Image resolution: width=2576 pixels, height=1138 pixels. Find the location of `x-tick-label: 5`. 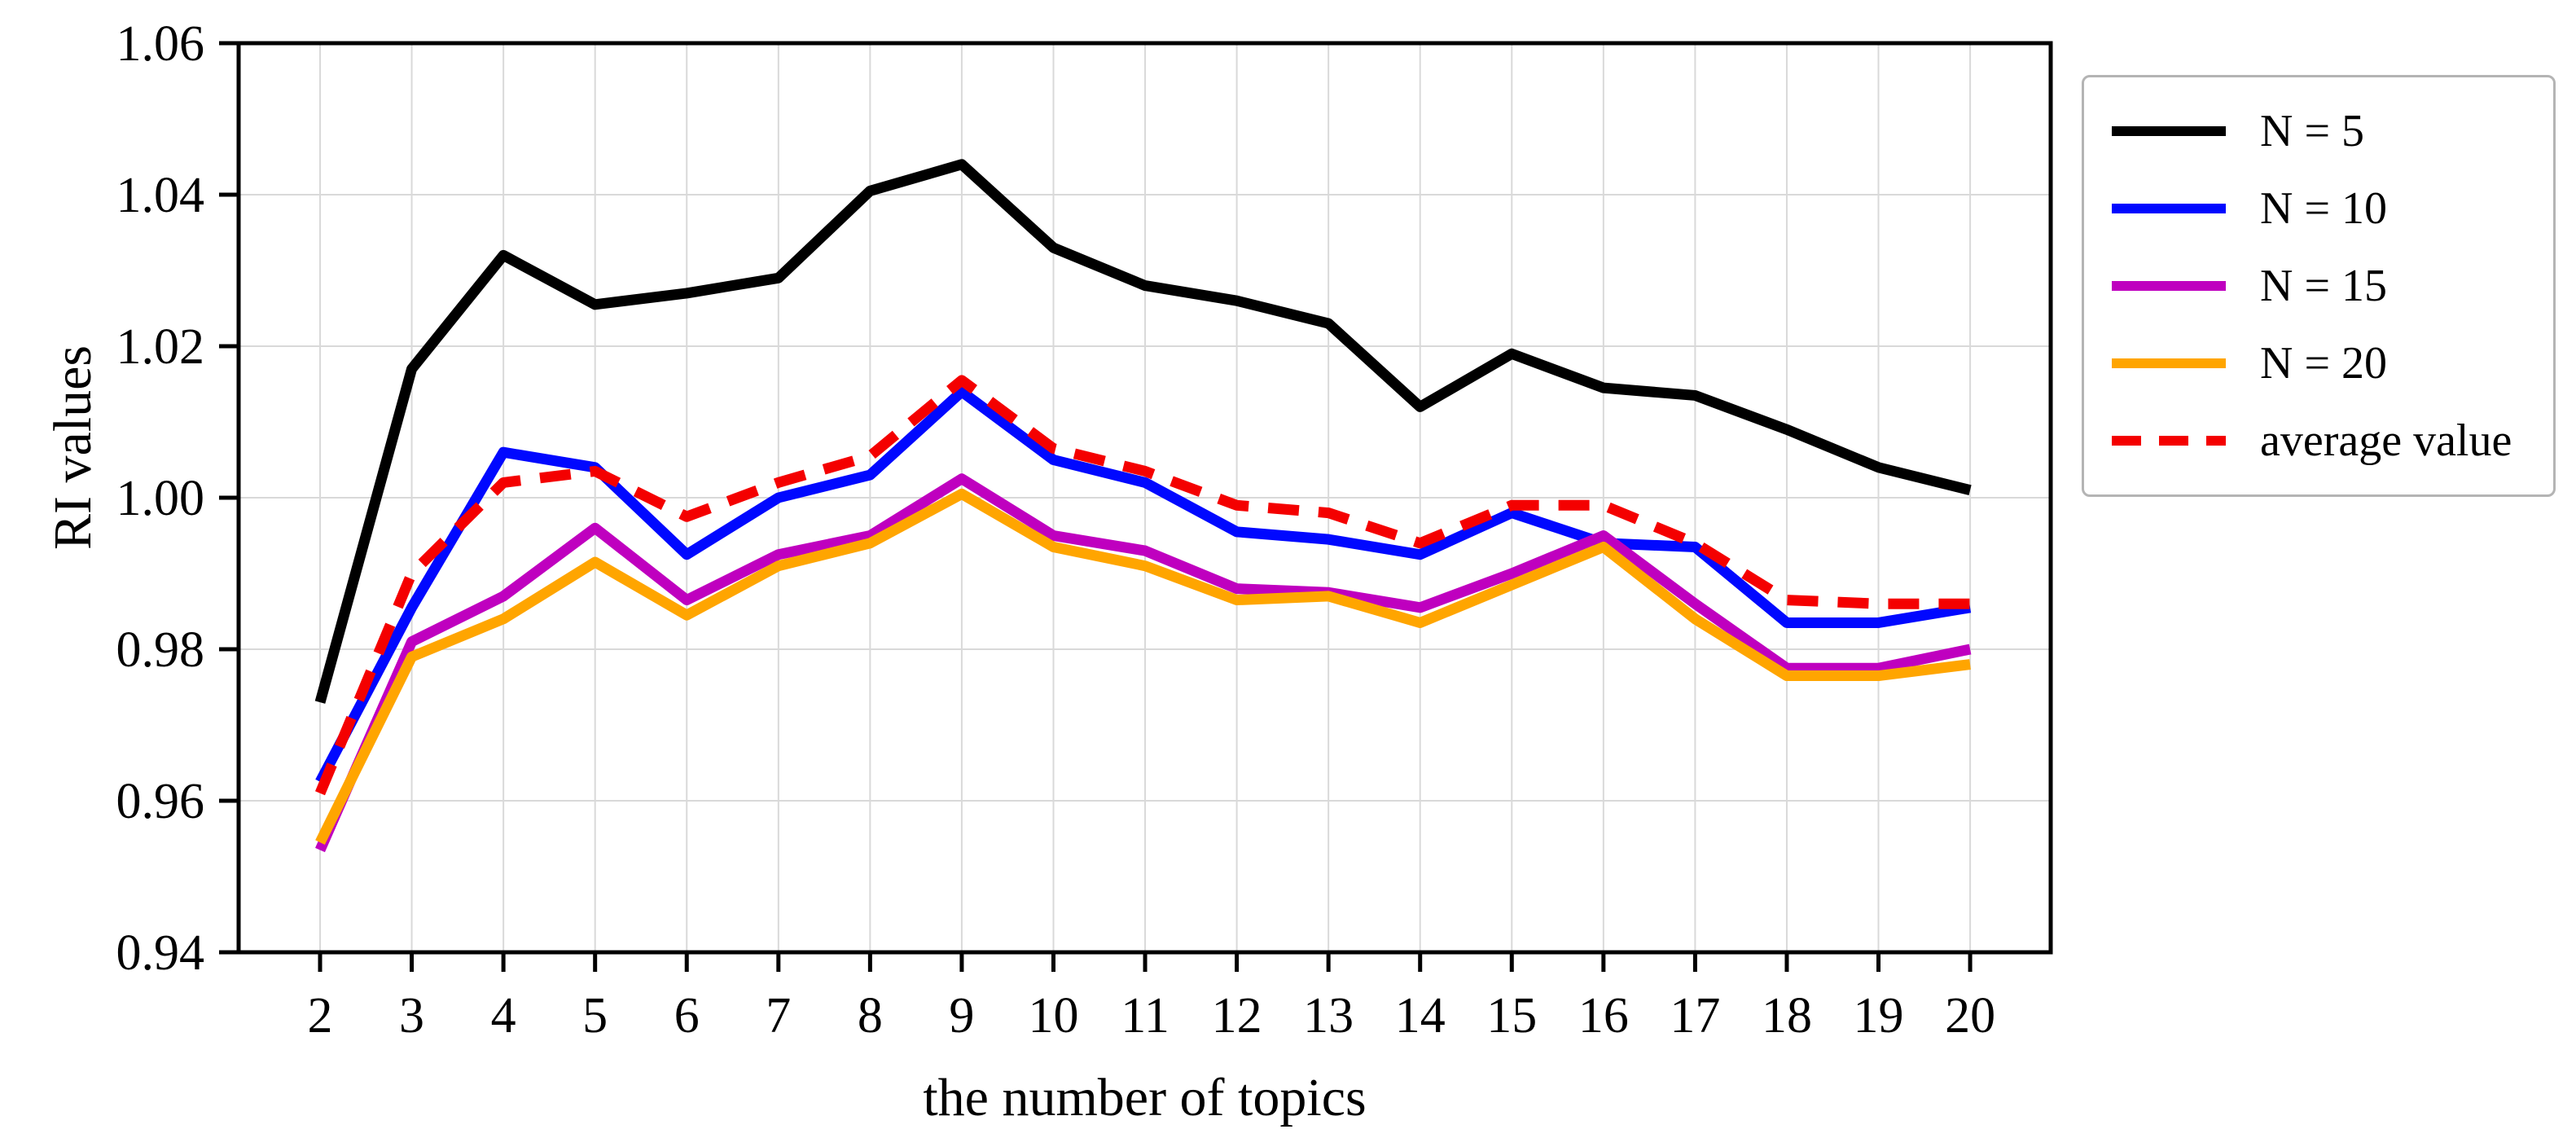

x-tick-label: 5 is located at coordinates (595, 1016).